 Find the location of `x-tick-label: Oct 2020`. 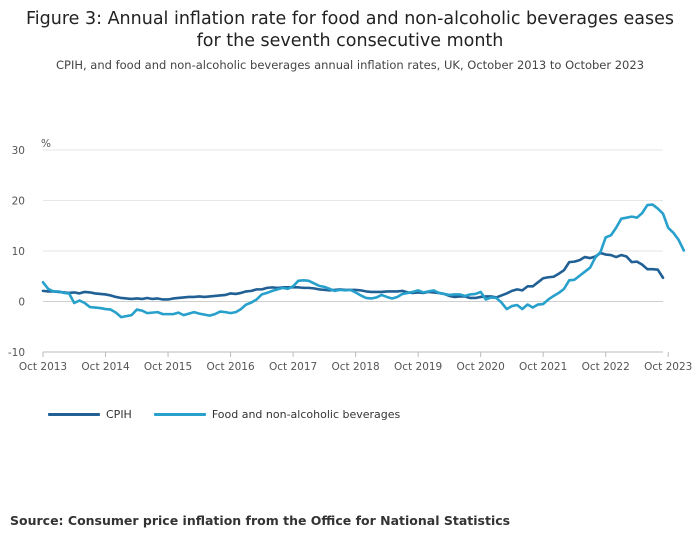

x-tick-label: Oct 2020 is located at coordinates (481, 367).